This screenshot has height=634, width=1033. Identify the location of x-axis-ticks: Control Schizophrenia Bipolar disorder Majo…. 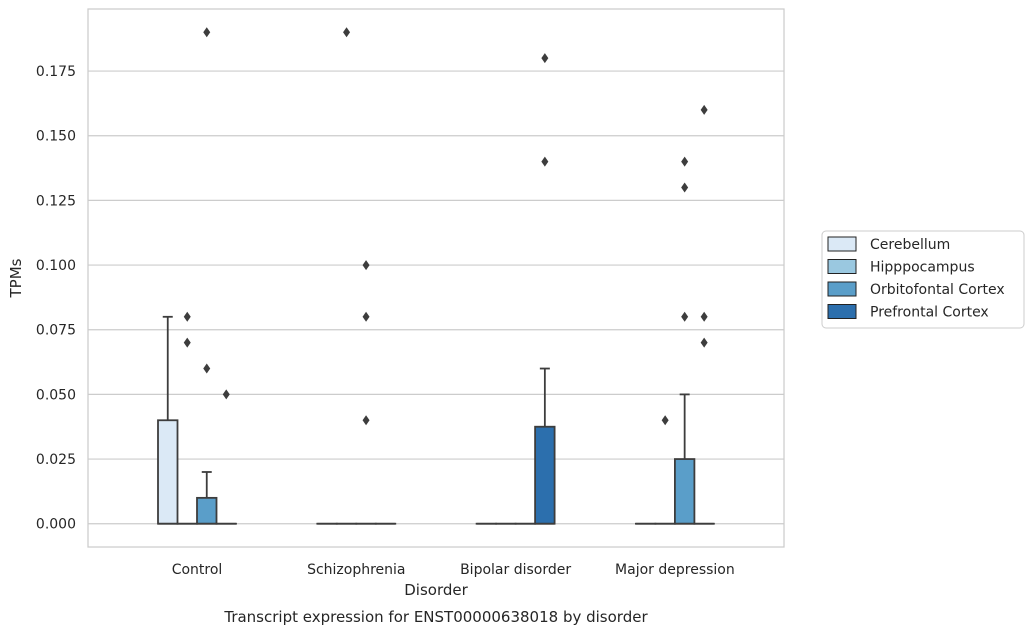
(453, 570).